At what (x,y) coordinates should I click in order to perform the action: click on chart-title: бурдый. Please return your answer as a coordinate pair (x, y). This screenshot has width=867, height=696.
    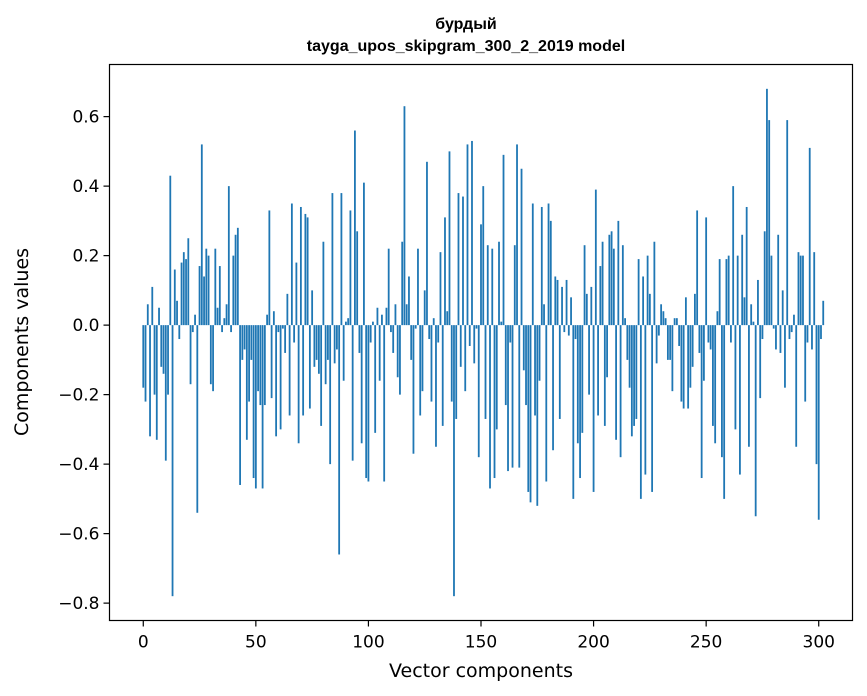
    Looking at the image, I should click on (465, 24).